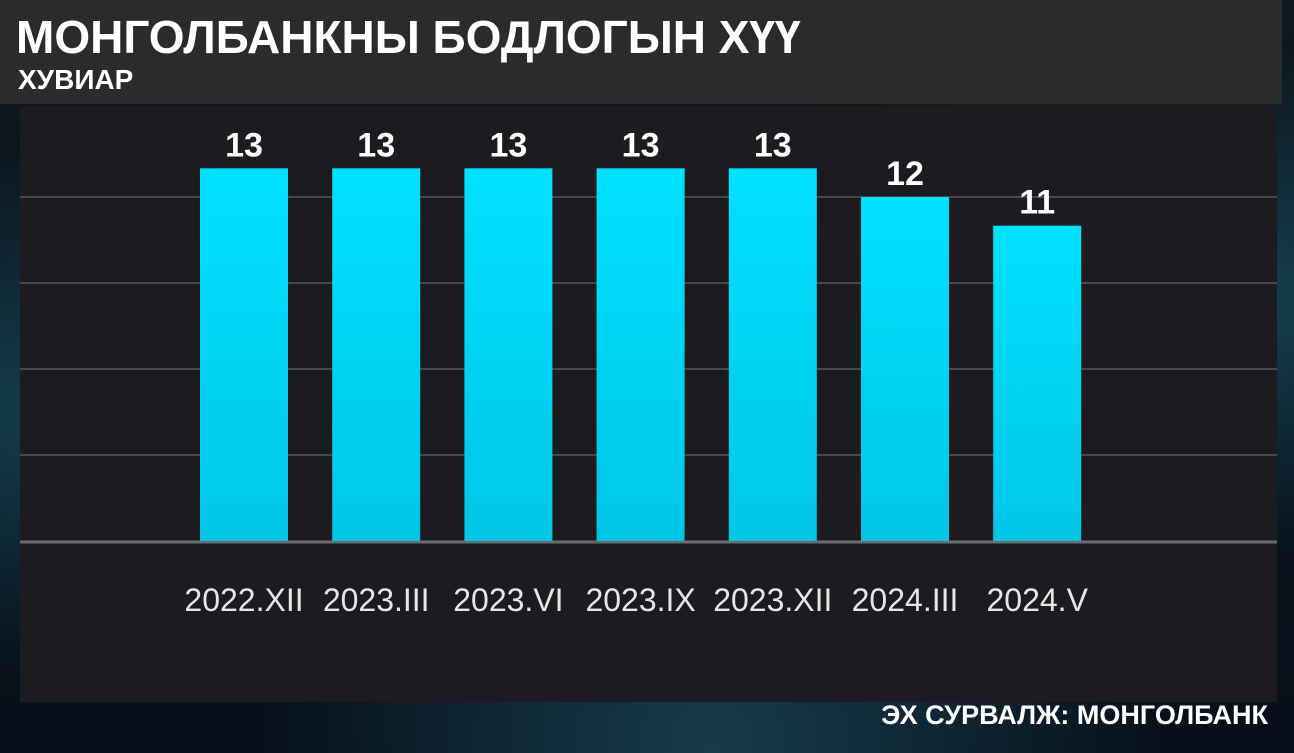 This screenshot has width=1294, height=753. Describe the element at coordinates (243, 600) in the screenshot. I see `x-tick-label: 2022.XII` at that location.